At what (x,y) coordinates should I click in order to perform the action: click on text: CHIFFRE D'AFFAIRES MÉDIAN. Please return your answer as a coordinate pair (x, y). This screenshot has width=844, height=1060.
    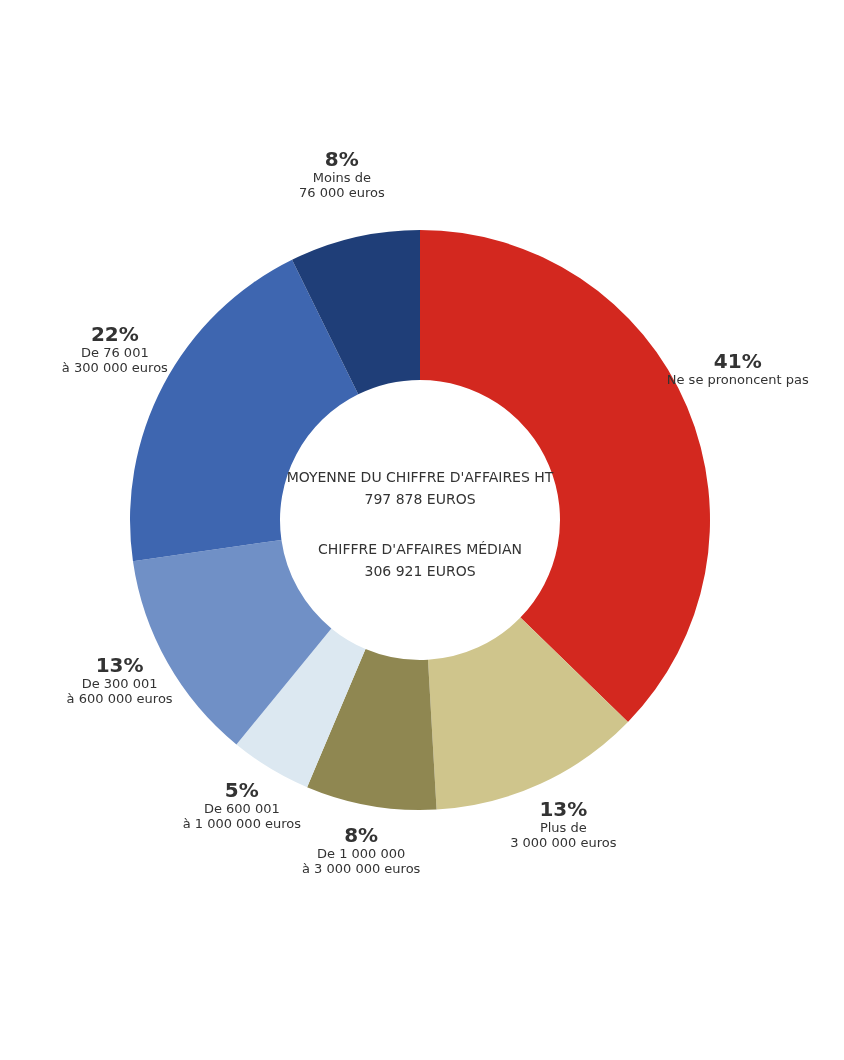
    Looking at the image, I should click on (420, 549).